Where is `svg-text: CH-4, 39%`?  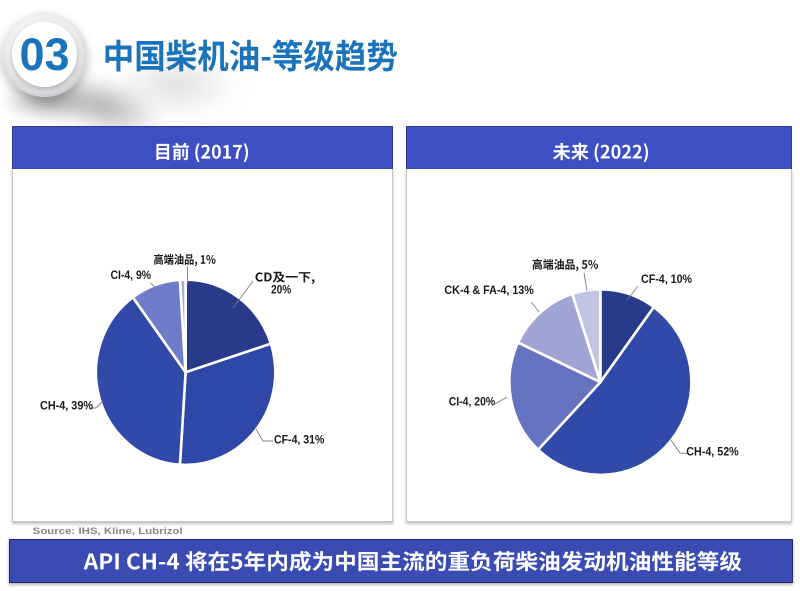 svg-text: CH-4, 39% is located at coordinates (66, 405).